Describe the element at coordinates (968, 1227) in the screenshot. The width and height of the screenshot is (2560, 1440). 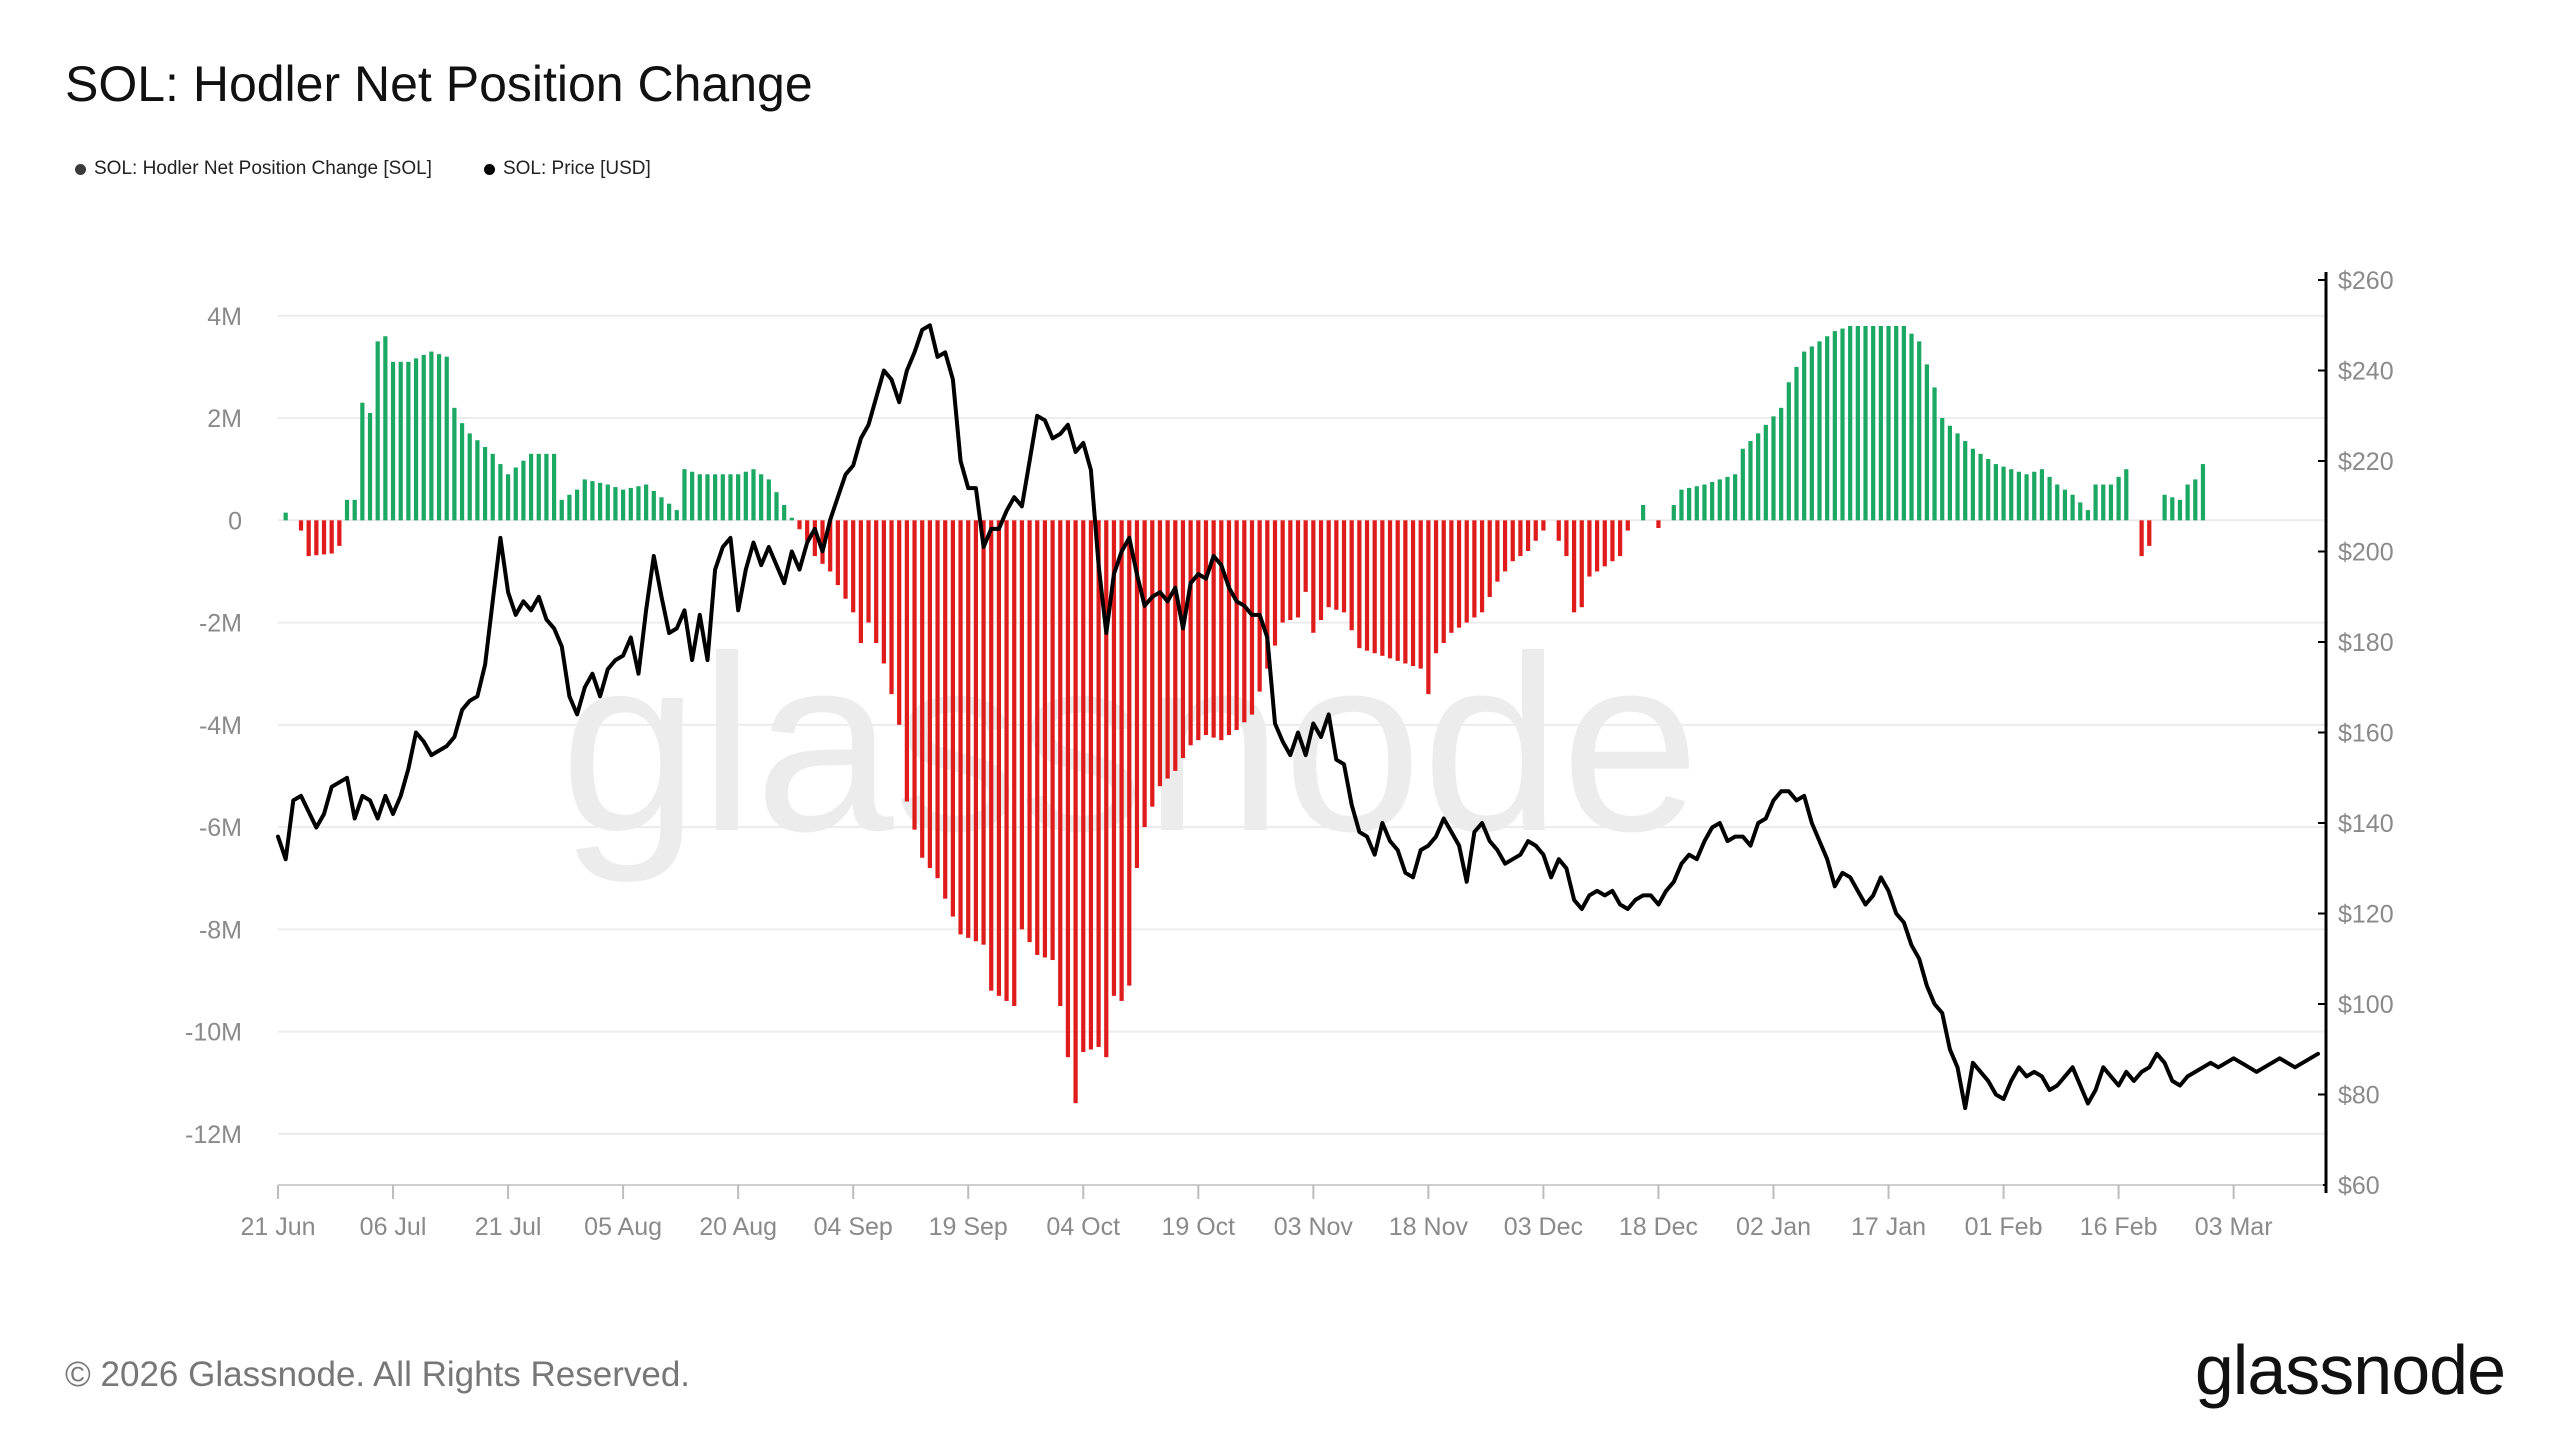
I see `x-axis-tick-label: 19 Sep` at that location.